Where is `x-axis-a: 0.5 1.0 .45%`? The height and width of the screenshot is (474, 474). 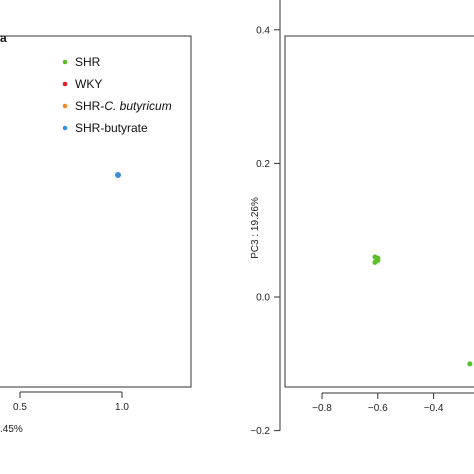
x-axis-a: 0.5 1.0 .45% is located at coordinates (64, 413).